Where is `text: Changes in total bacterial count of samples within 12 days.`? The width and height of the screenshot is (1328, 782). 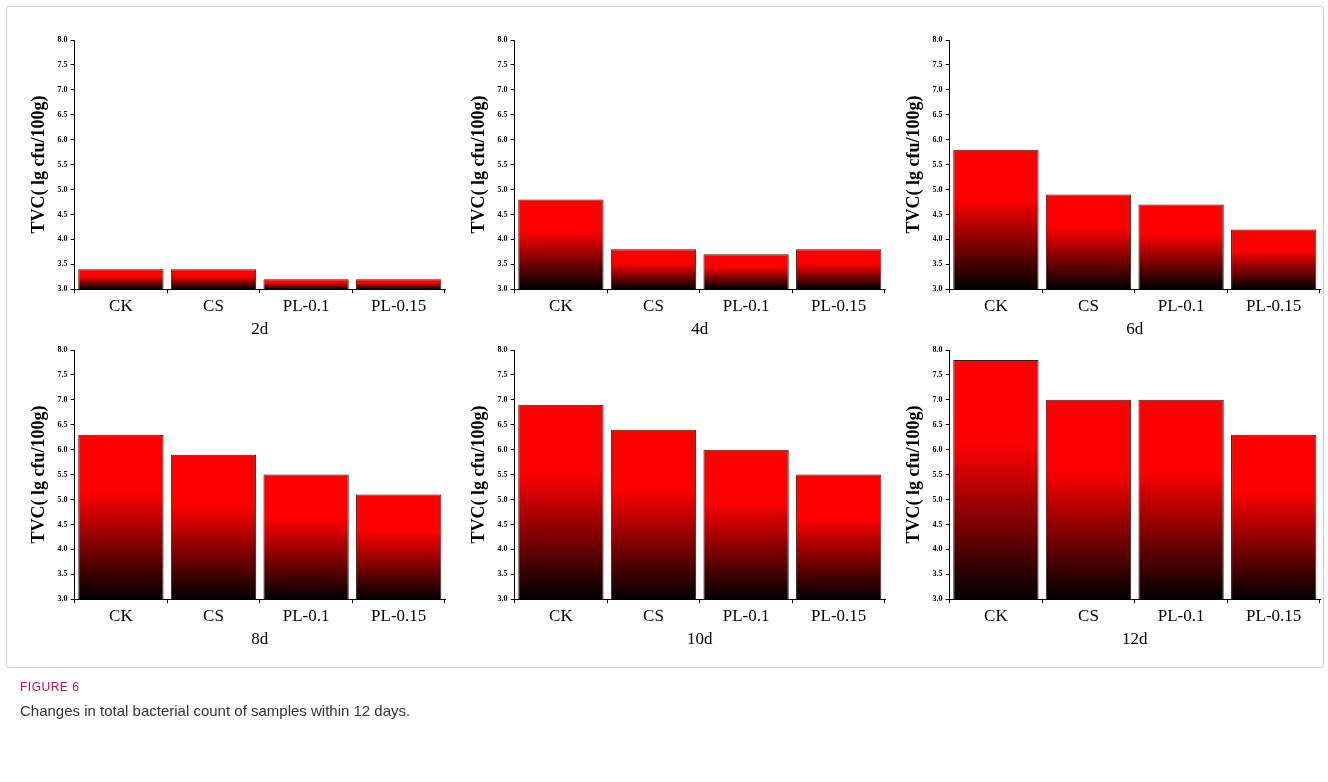 text: Changes in total bacterial count of samples within 12 days. is located at coordinates (215, 710).